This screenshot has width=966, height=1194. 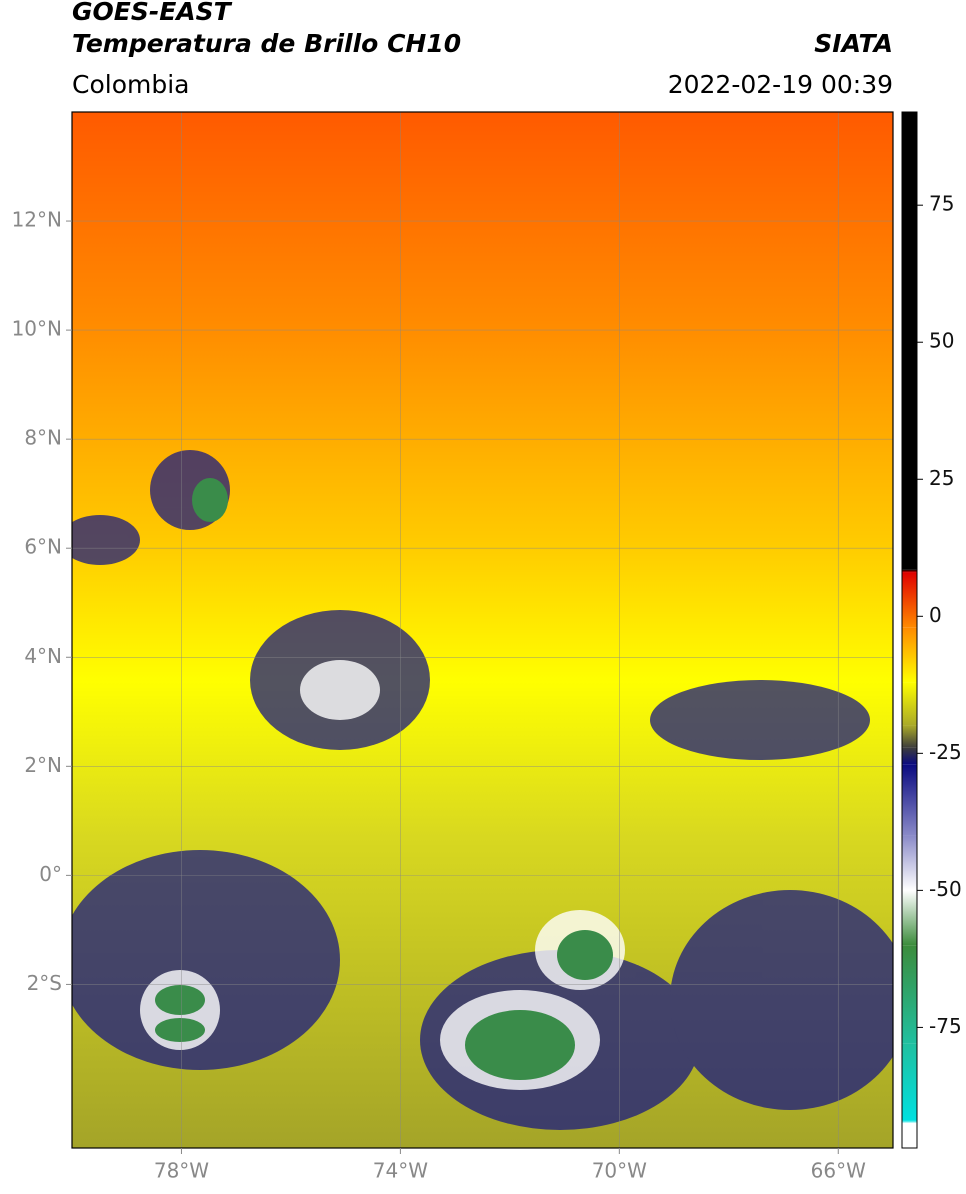 What do you see at coordinates (152, 13) in the screenshot?
I see `title-line1: GOES-EAST` at bounding box center [152, 13].